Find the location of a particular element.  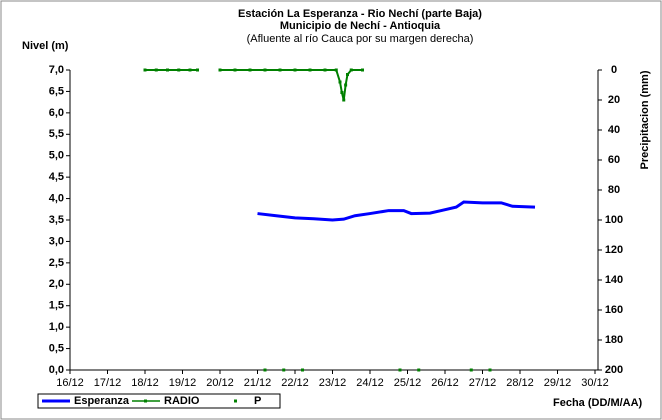

x-tick-label: 18/12 is located at coordinates (145, 383).